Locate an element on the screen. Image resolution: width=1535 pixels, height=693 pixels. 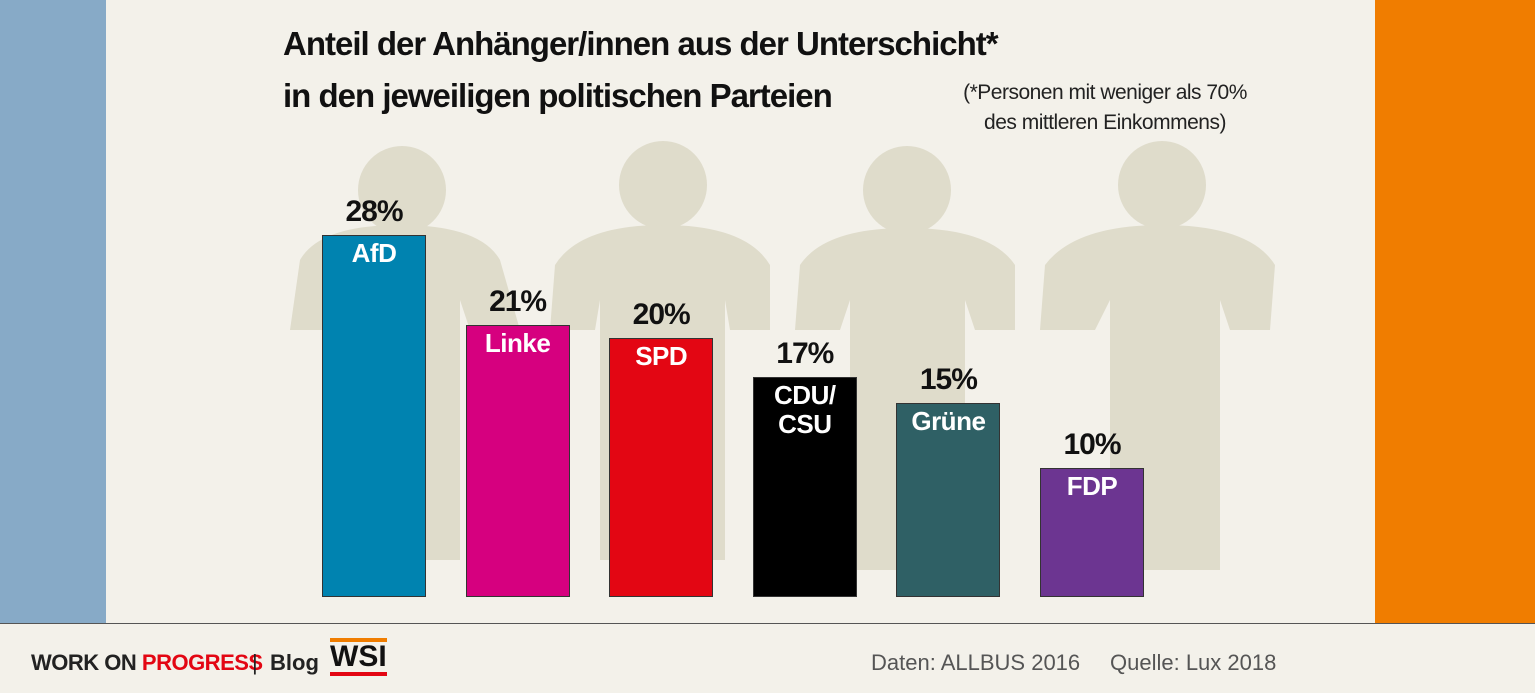
data-source: Daten: ALLBUS 2016 is located at coordinates (976, 662).